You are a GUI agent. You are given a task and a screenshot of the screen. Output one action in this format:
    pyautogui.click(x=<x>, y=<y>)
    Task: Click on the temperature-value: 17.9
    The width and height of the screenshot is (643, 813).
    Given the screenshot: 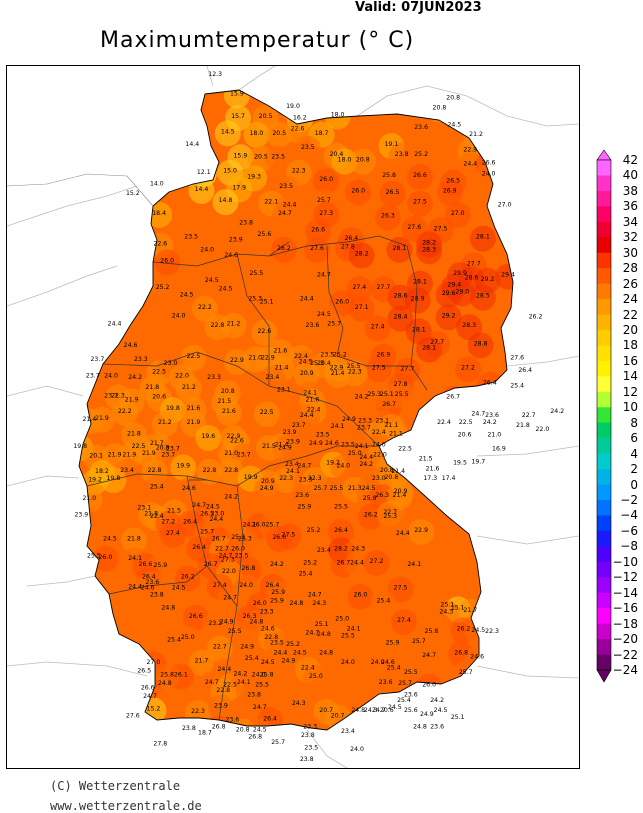 What is the action you would take?
    pyautogui.click(x=239, y=188)
    